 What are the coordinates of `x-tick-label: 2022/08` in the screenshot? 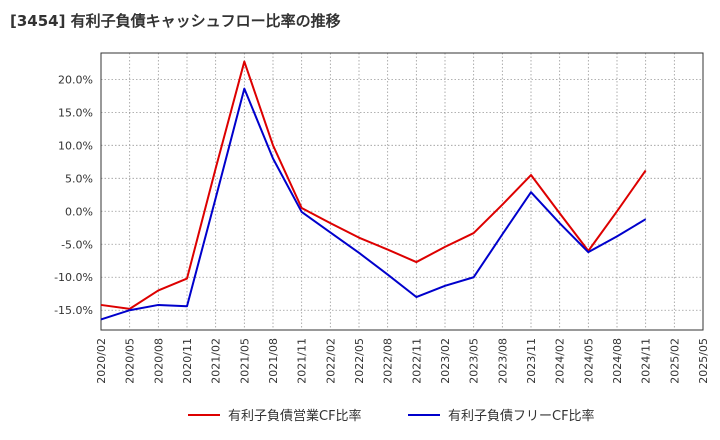 It's located at (388, 361).